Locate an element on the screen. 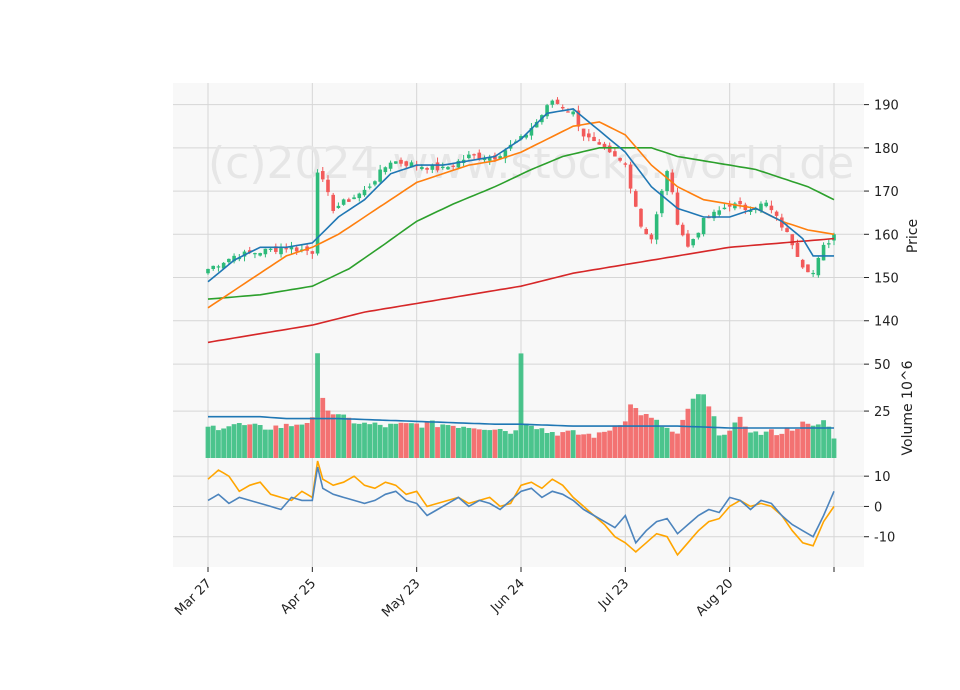 This screenshot has height=690, width=960. y-tick-label: 150 is located at coordinates (886, 279).